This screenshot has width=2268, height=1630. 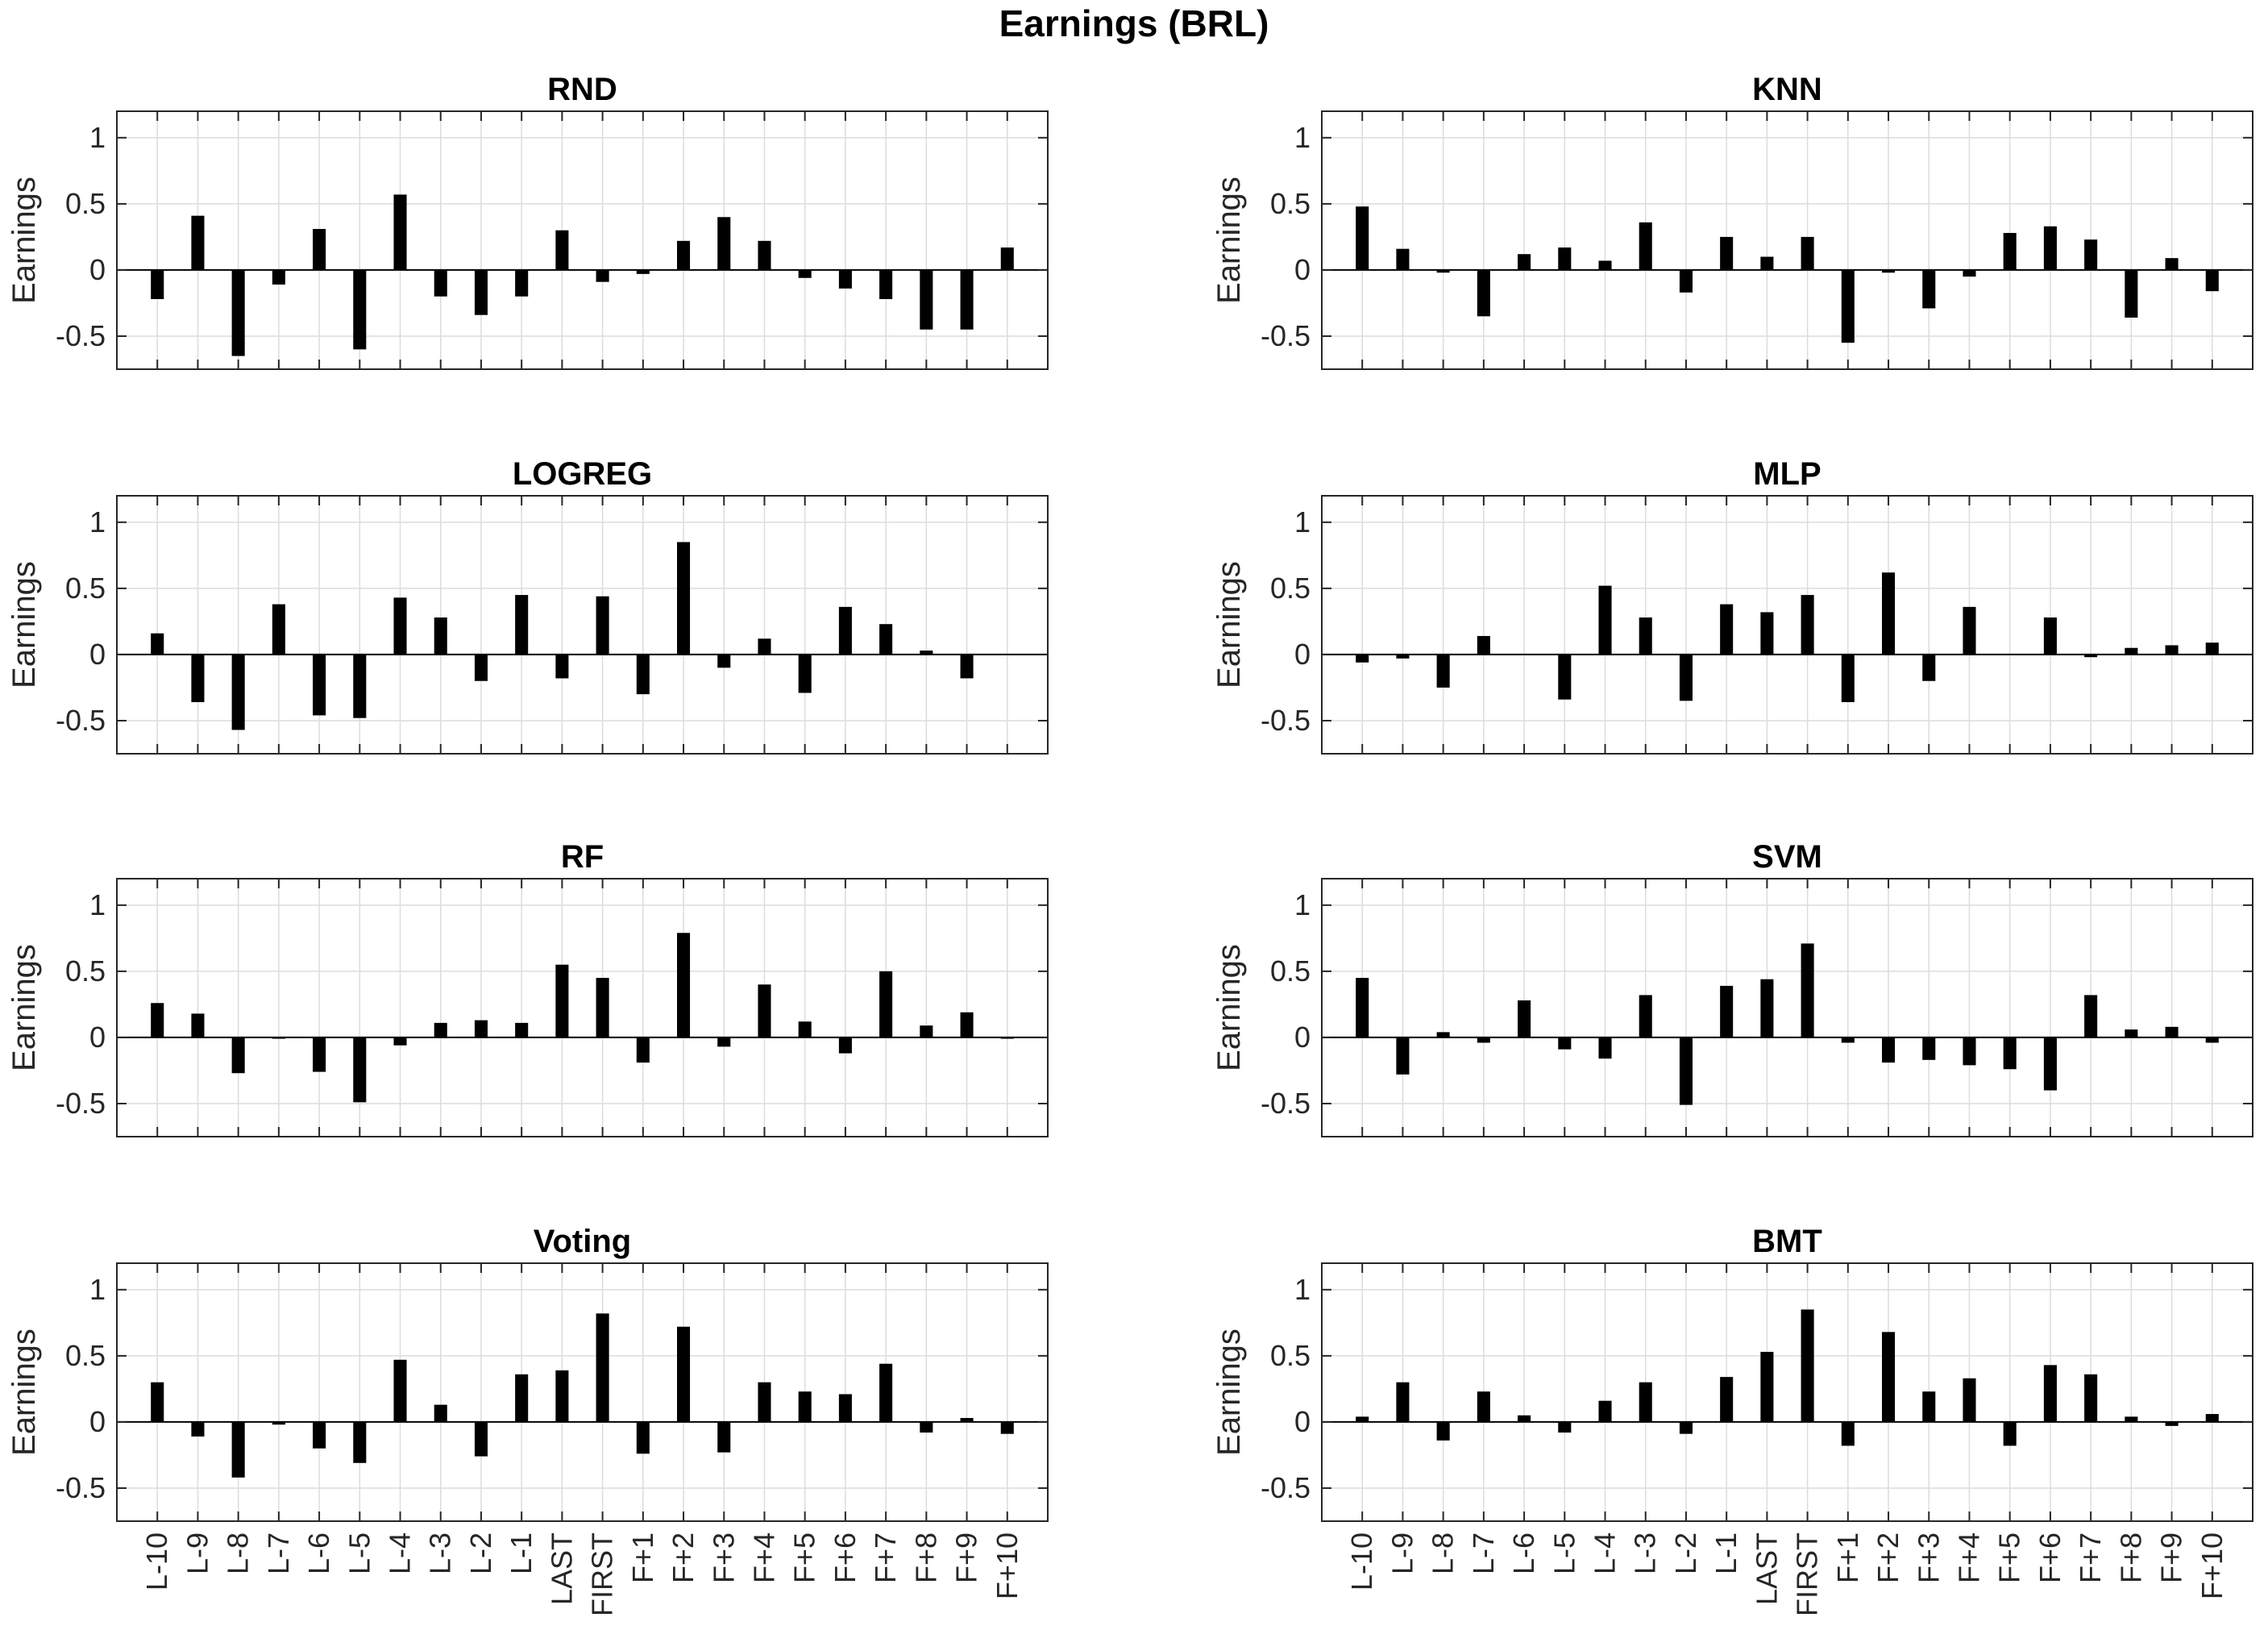 What do you see at coordinates (1766, 1568) in the screenshot?
I see `x-tick-label: LAST` at bounding box center [1766, 1568].